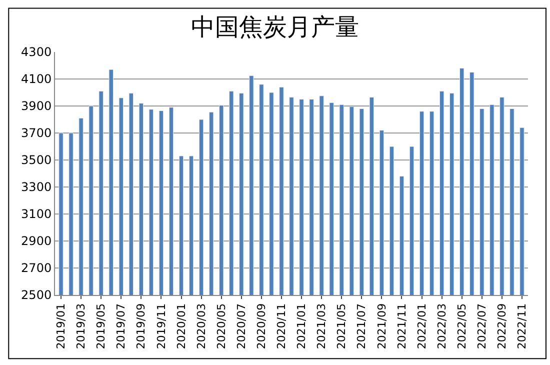 This screenshot has height=365, width=550. What do you see at coordinates (36, 52) in the screenshot?
I see `y-tick-label: 4300` at bounding box center [36, 52].